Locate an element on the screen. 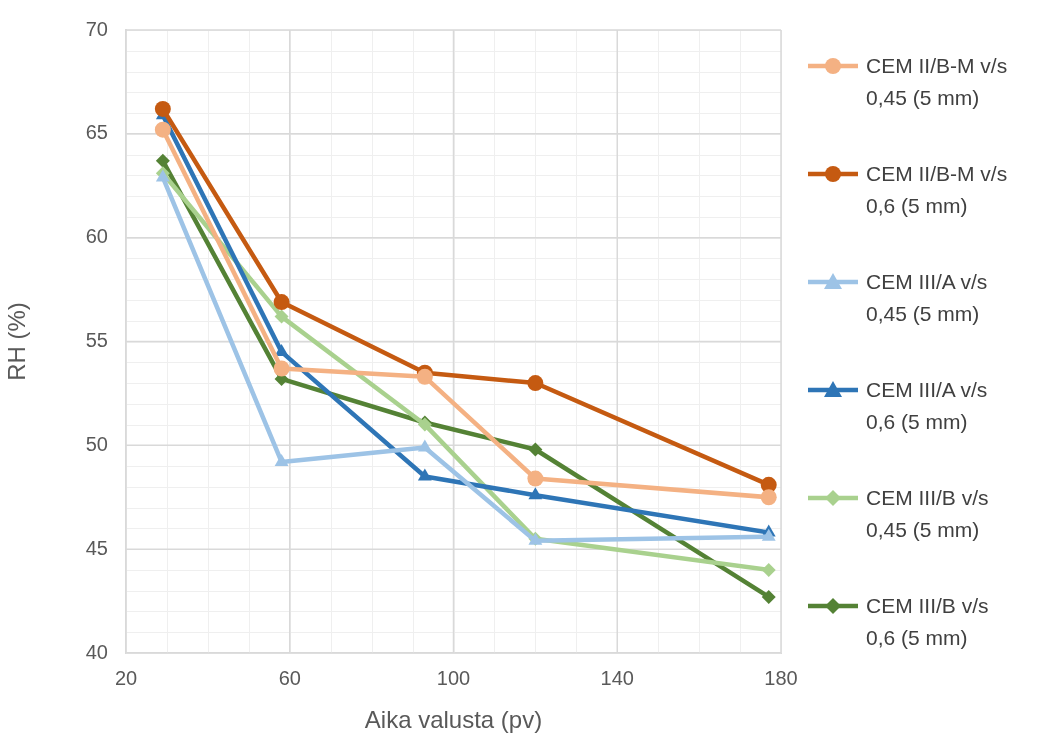 The height and width of the screenshot is (740, 1051). legend-label: CEM III/A v/s 0,45 (5 mm) is located at coordinates (927, 298).